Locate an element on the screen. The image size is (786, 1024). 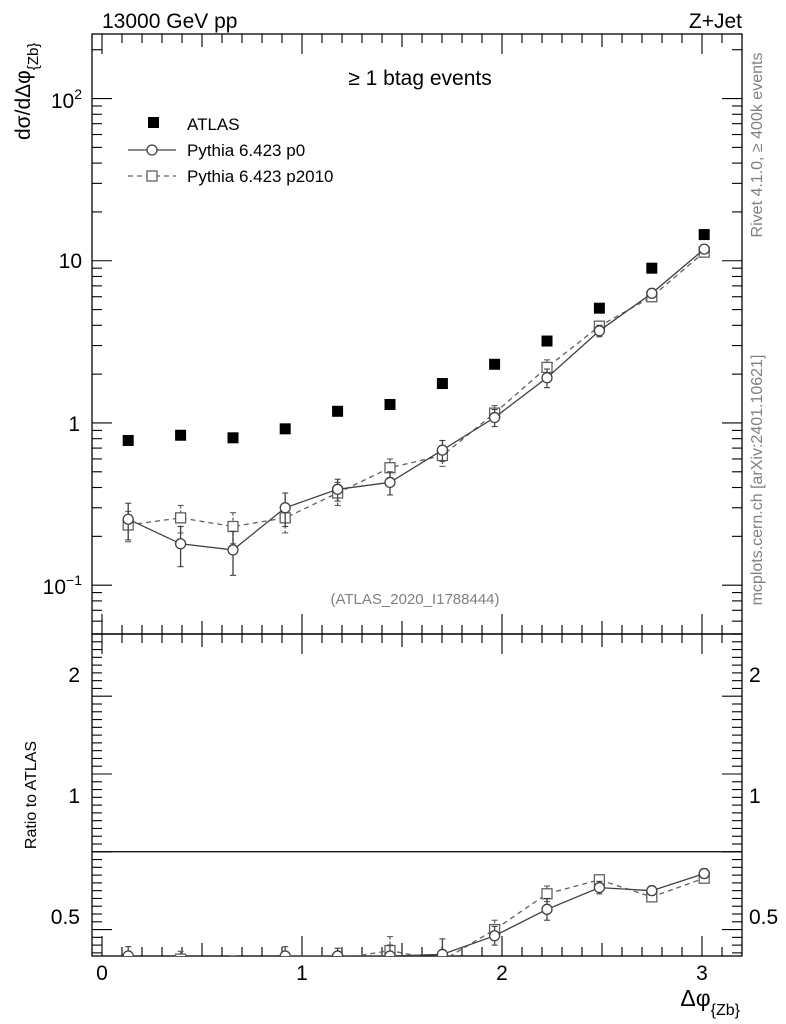
legend-p2010-marker is located at coordinates (152, 176).